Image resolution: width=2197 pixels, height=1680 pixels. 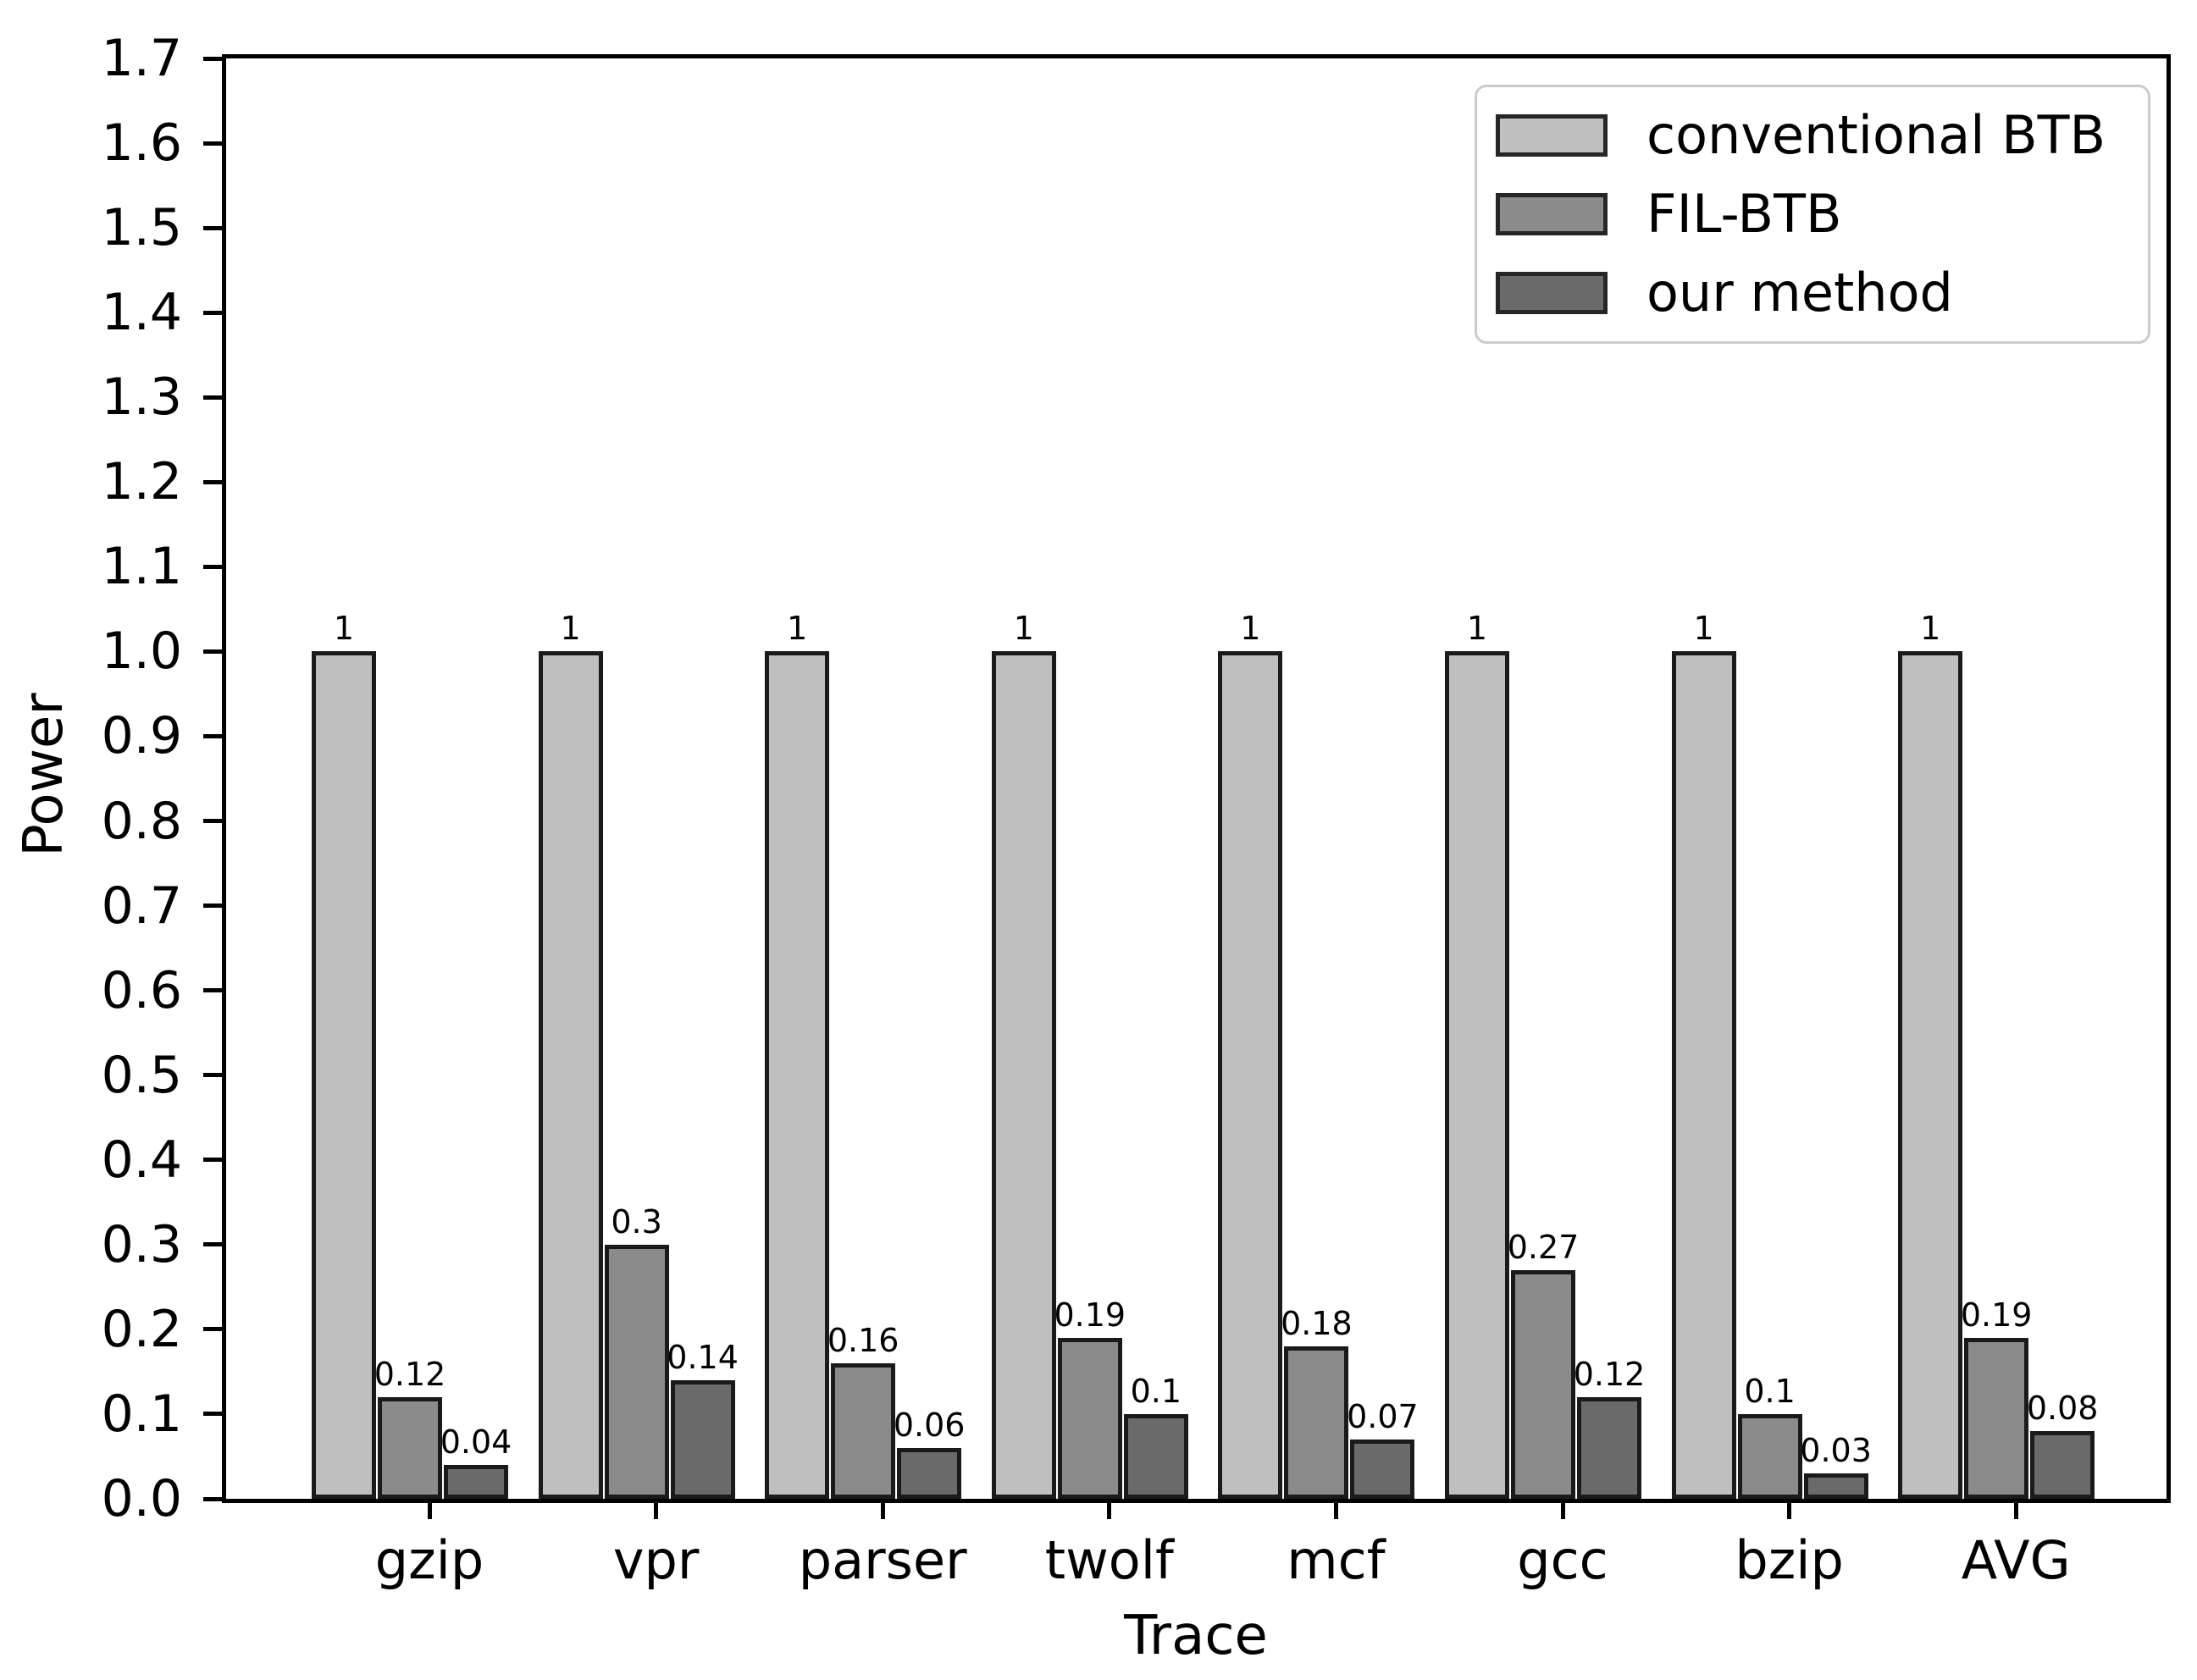 I want to click on y-tick-label: 1.2, so click(x=141, y=482).